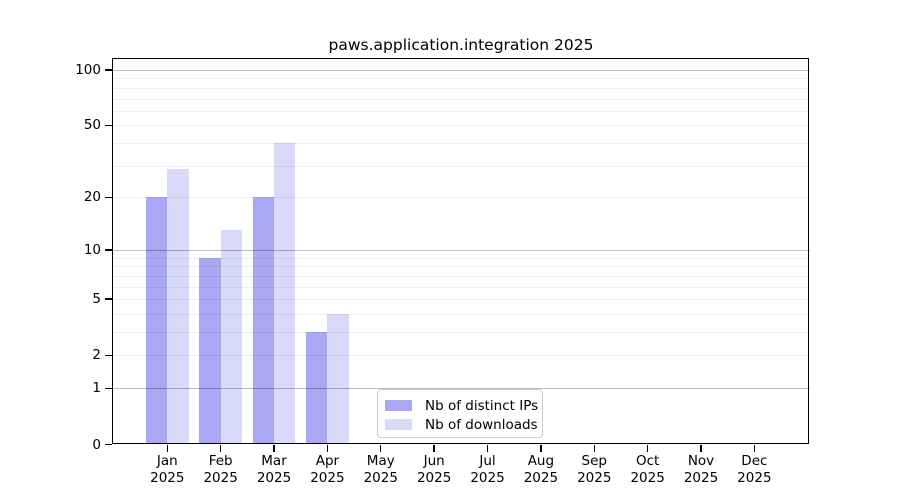 The height and width of the screenshot is (500, 900). I want to click on x-tick-label: Apr 2025, so click(327, 469).